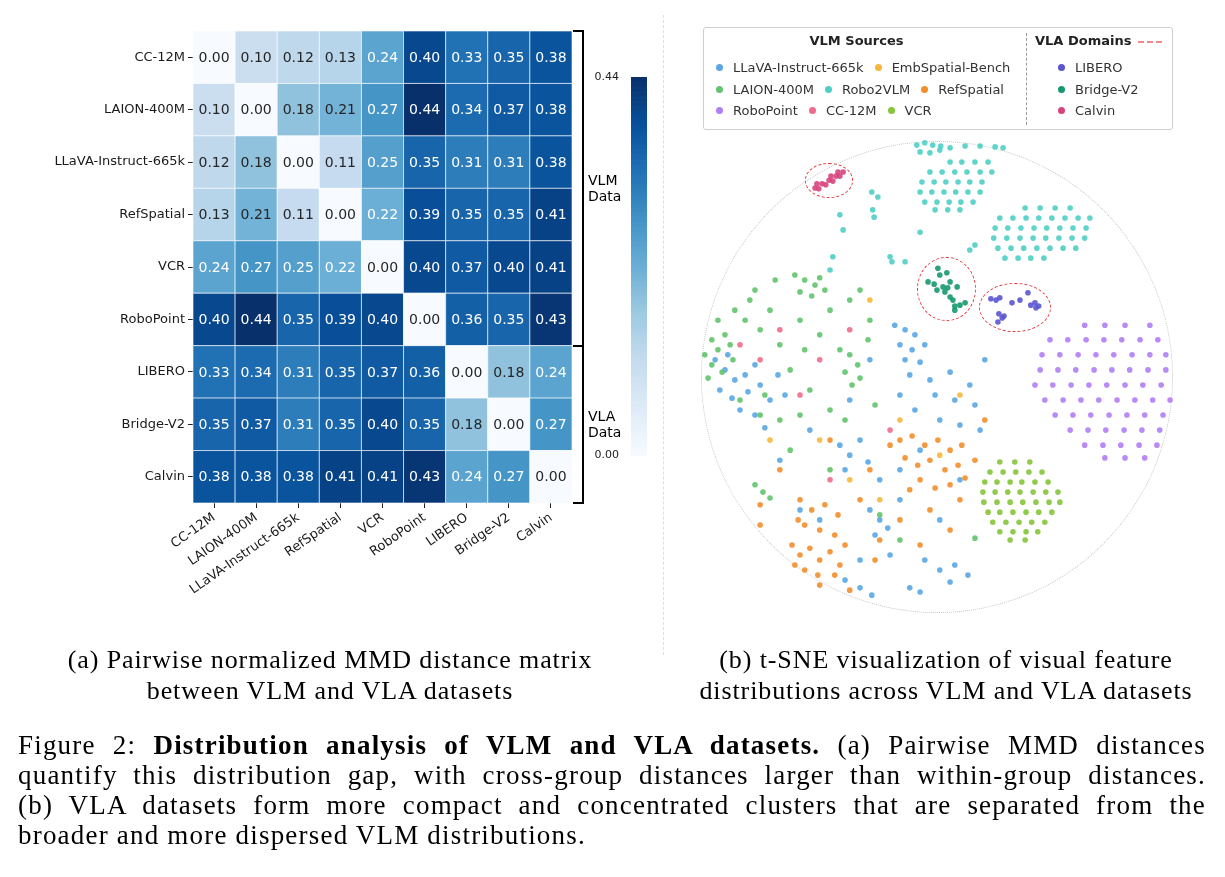 Image resolution: width=1225 pixels, height=877 pixels. Describe the element at coordinates (1095, 111) in the screenshot. I see `legend-label: Calvin` at that location.